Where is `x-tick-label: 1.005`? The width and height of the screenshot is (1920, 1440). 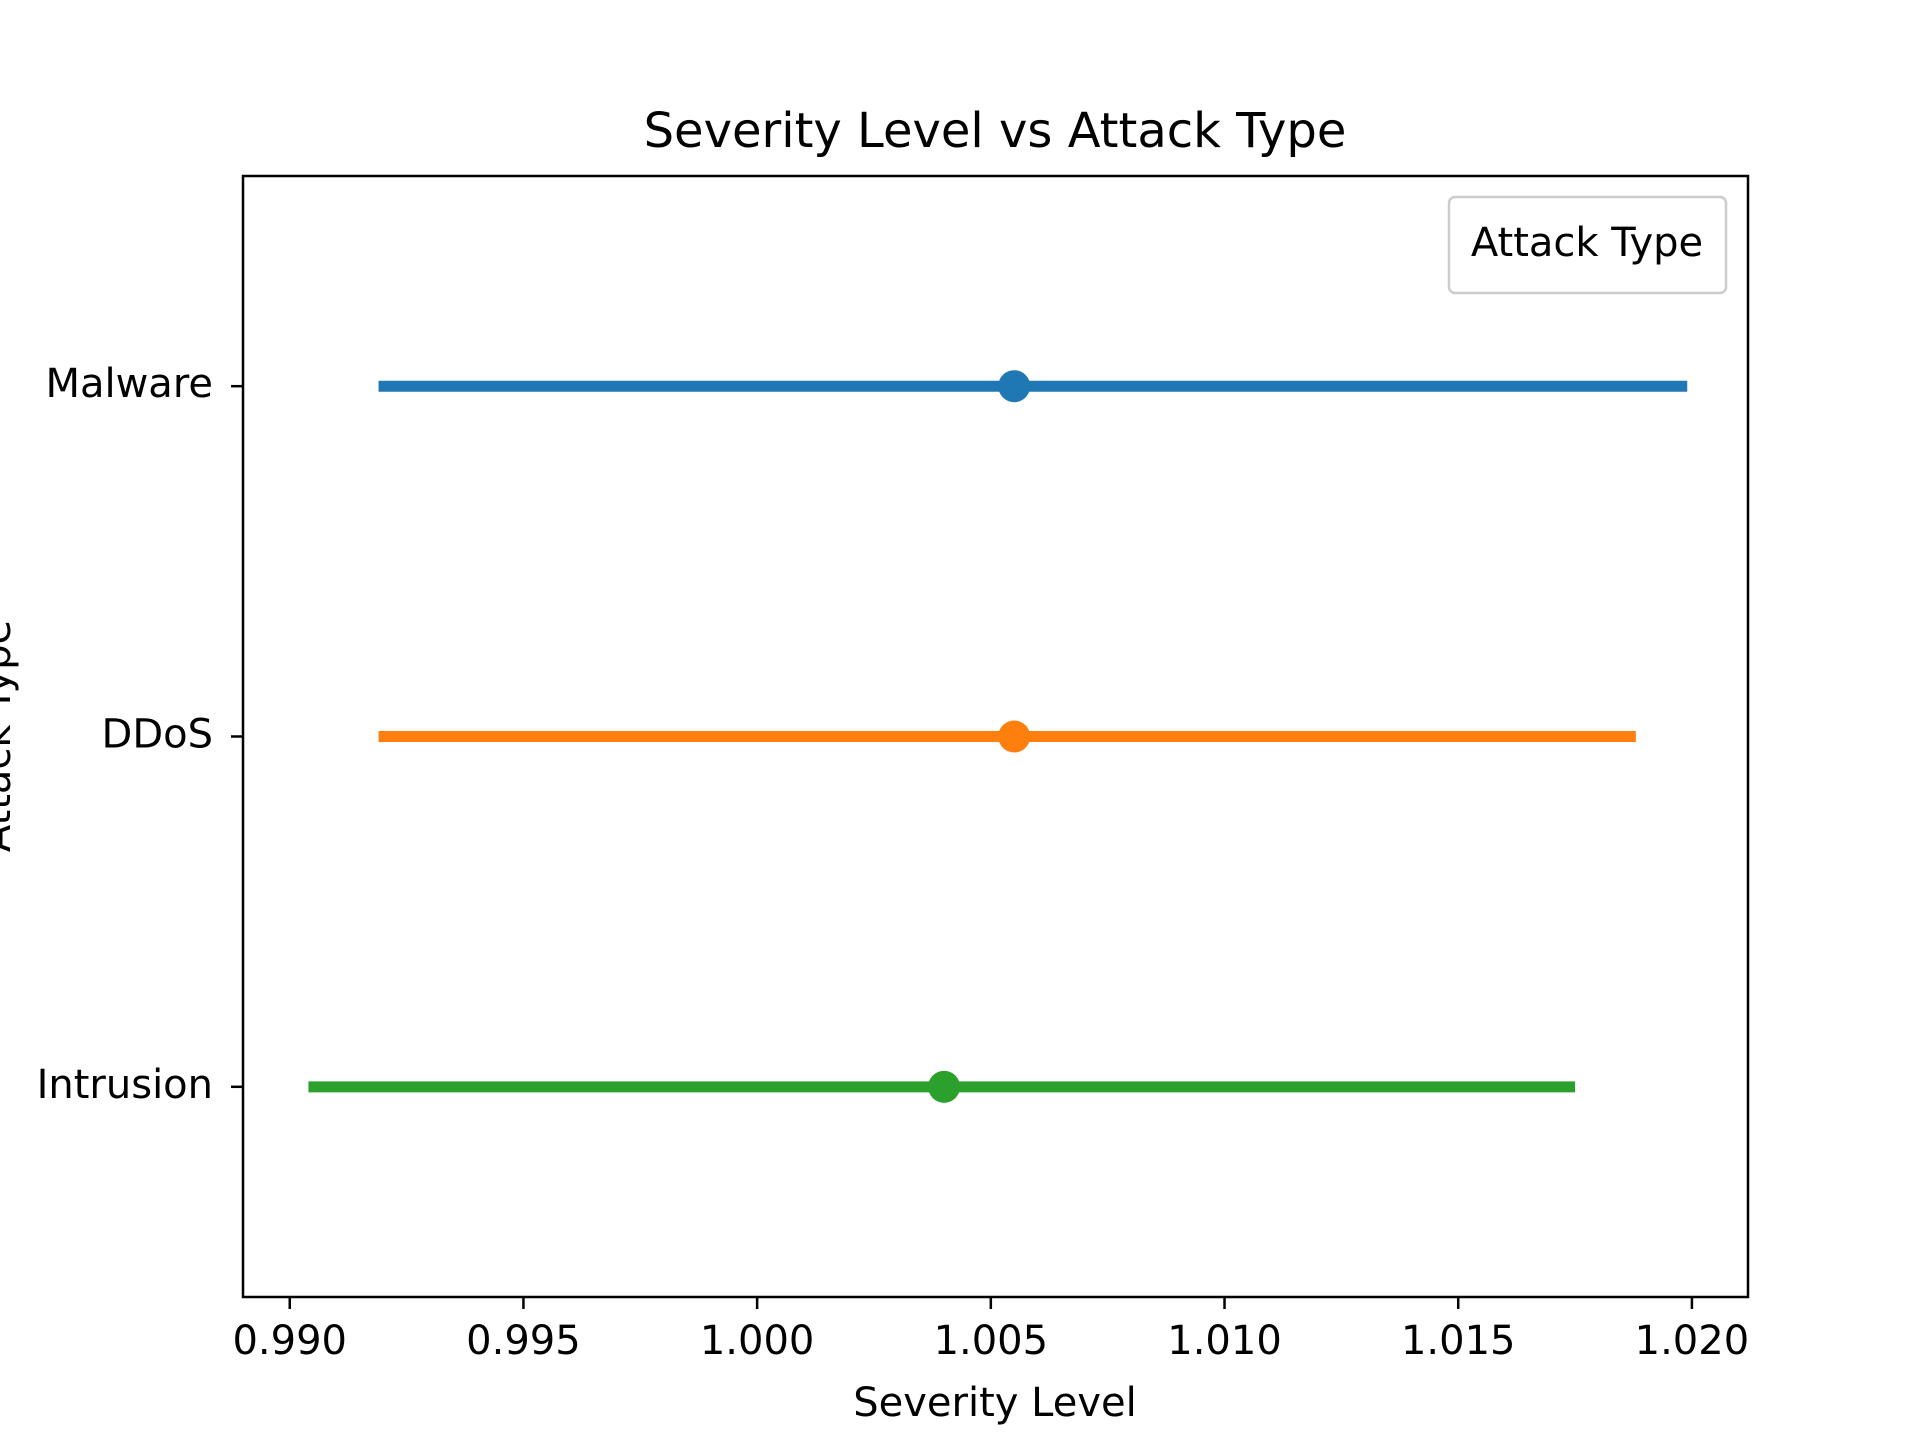
x-tick-label: 1.005 is located at coordinates (991, 1341).